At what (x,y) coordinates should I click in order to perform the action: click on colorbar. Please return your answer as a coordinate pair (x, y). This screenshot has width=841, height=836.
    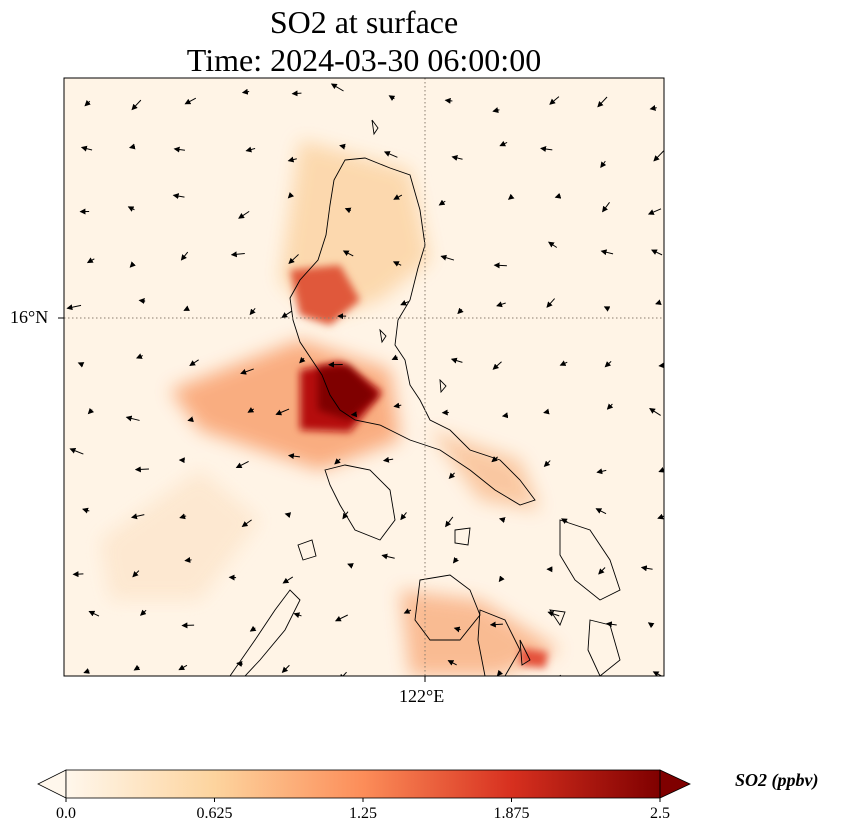
    Looking at the image, I should click on (364, 785).